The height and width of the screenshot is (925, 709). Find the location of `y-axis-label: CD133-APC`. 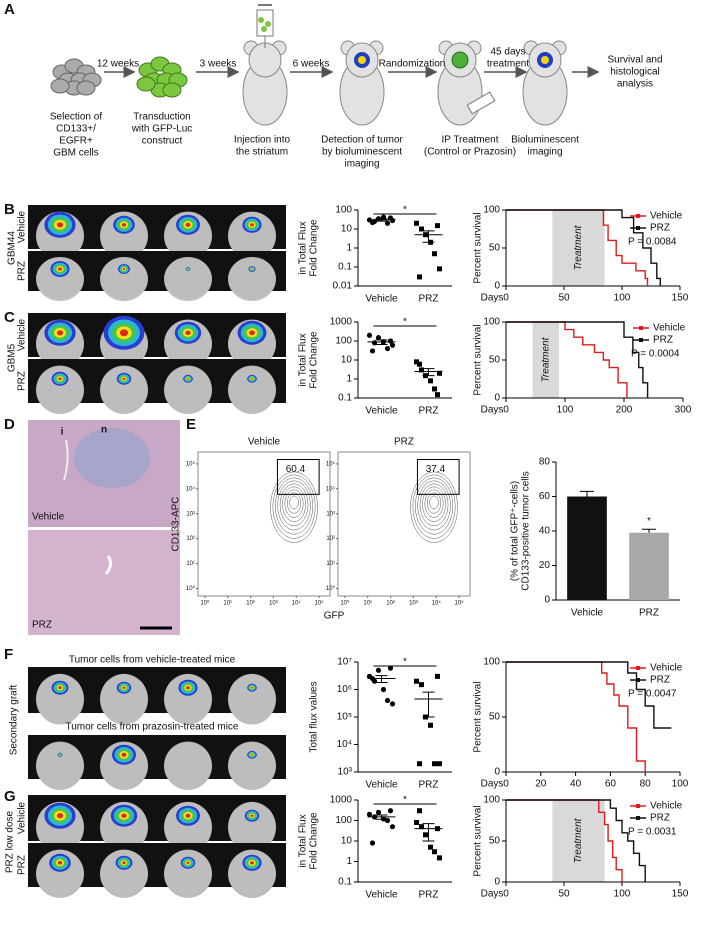

y-axis-label: CD133-APC is located at coordinates (176, 523).